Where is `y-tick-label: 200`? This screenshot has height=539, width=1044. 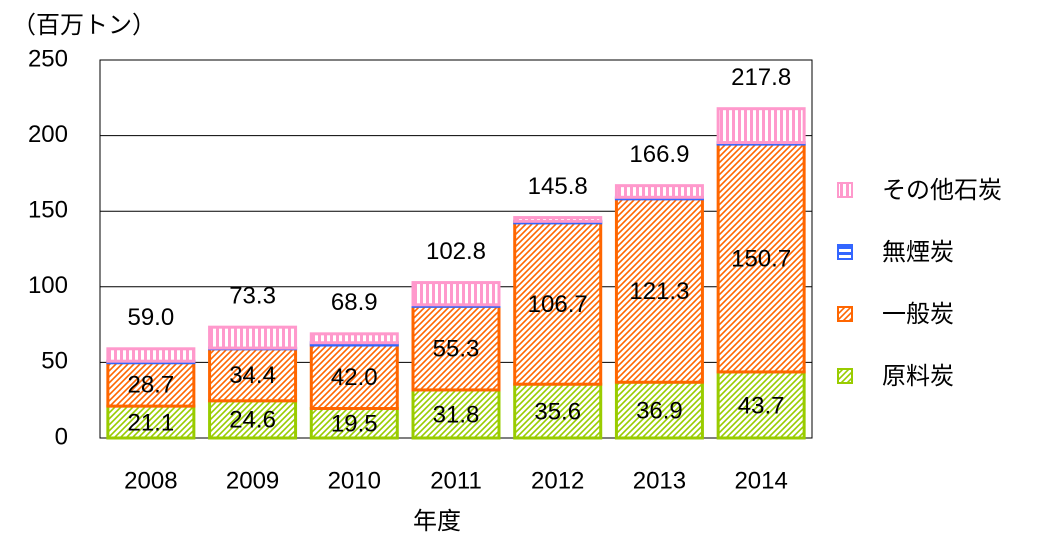 y-tick-label: 200 is located at coordinates (48, 134).